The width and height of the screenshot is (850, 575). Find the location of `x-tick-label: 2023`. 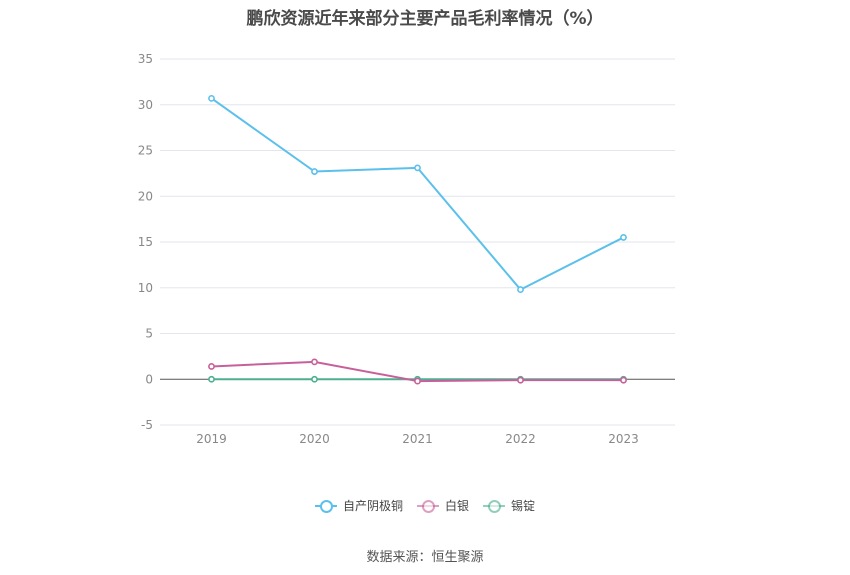

x-tick-label: 2023 is located at coordinates (623, 439).